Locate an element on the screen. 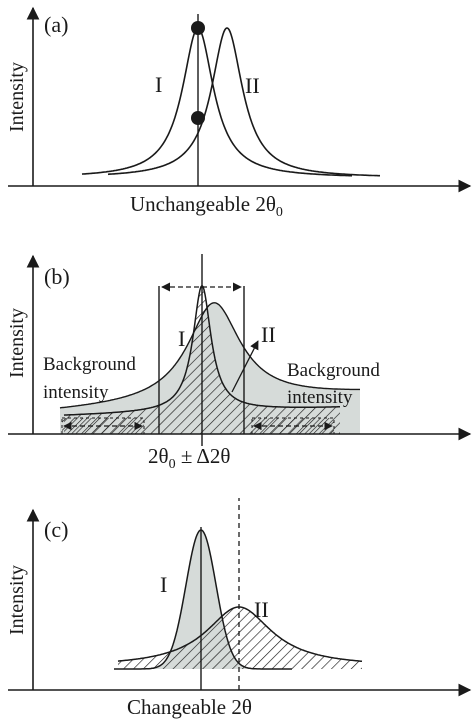 This screenshot has width=474, height=726. panel-a-curve-ii is located at coordinates (243, 102).